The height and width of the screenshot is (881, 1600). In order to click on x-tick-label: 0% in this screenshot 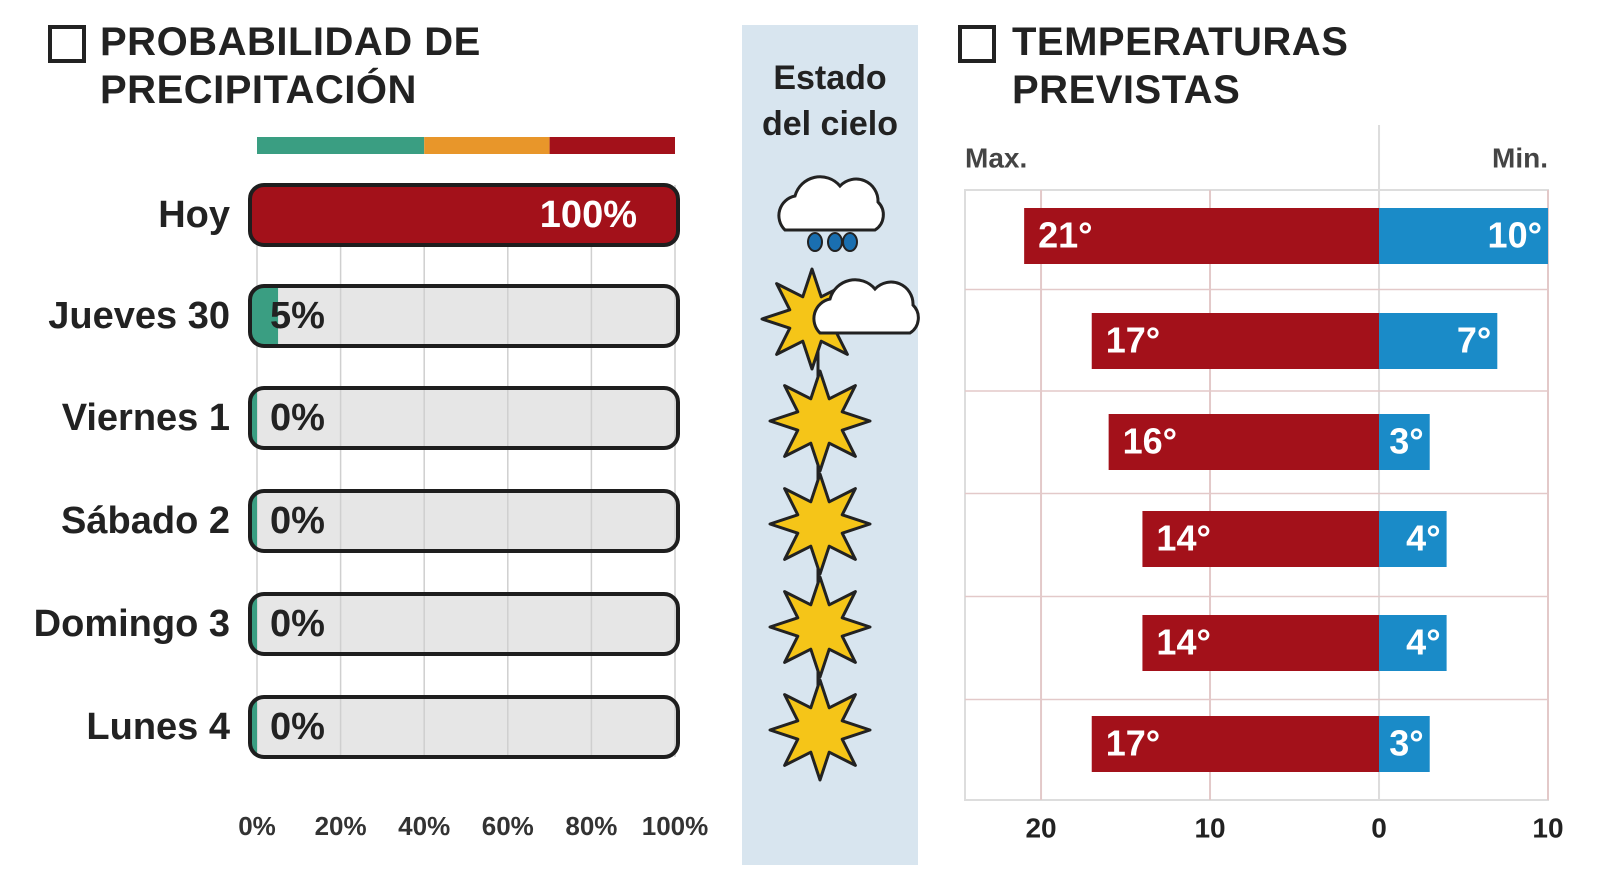, I will do `click(257, 826)`.